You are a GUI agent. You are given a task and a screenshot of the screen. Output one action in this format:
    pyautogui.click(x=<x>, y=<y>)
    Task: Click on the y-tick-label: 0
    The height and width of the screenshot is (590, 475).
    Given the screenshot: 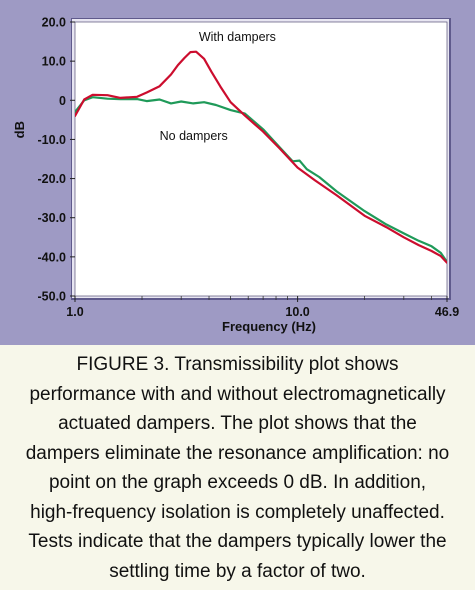 What is the action you would take?
    pyautogui.click(x=62, y=101)
    